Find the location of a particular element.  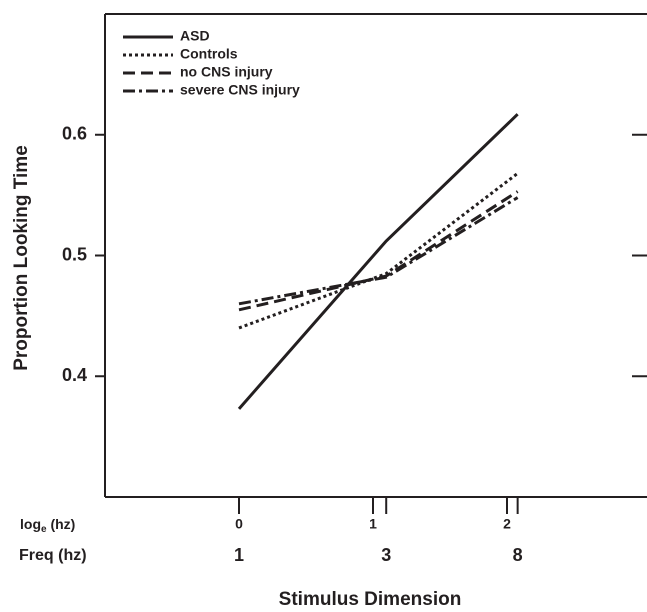

series-line is located at coordinates (378, 251).